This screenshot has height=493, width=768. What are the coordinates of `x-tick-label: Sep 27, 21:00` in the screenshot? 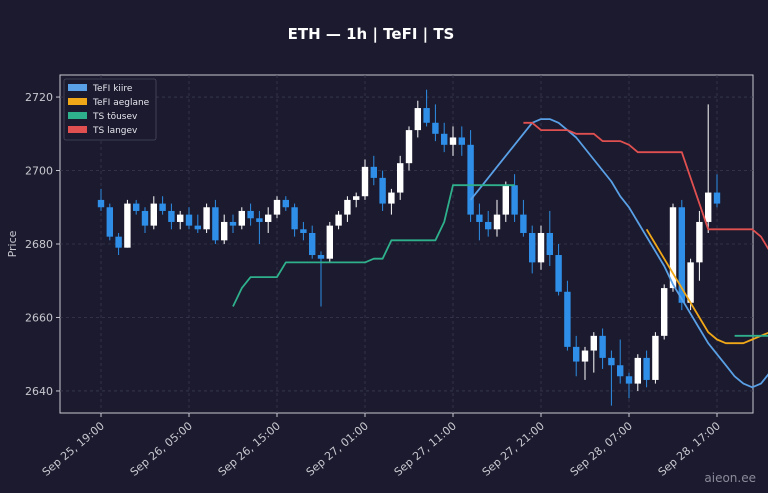 It's located at (513, 448).